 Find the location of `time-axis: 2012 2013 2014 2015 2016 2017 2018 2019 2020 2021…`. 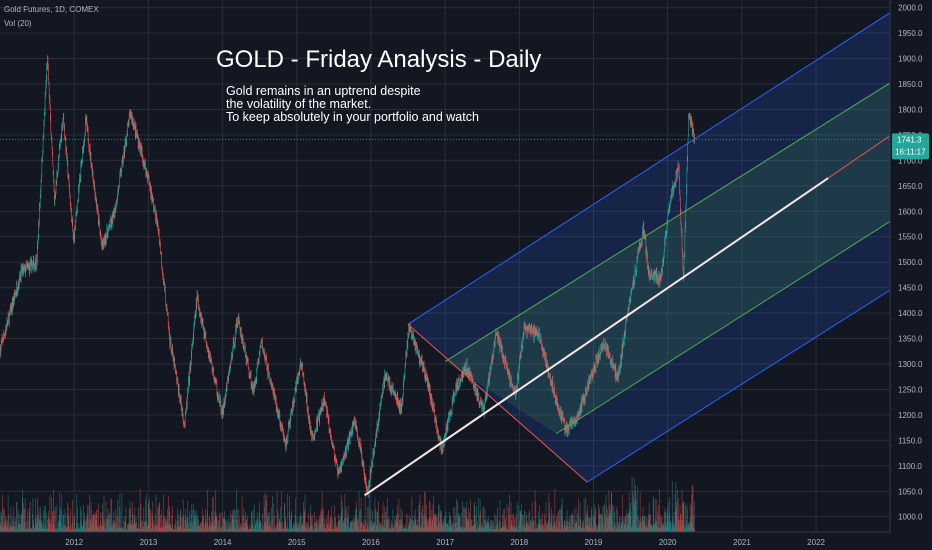

time-axis: 2012 2013 2014 2015 2016 2017 2018 2019 2020 2021… is located at coordinates (445, 542).